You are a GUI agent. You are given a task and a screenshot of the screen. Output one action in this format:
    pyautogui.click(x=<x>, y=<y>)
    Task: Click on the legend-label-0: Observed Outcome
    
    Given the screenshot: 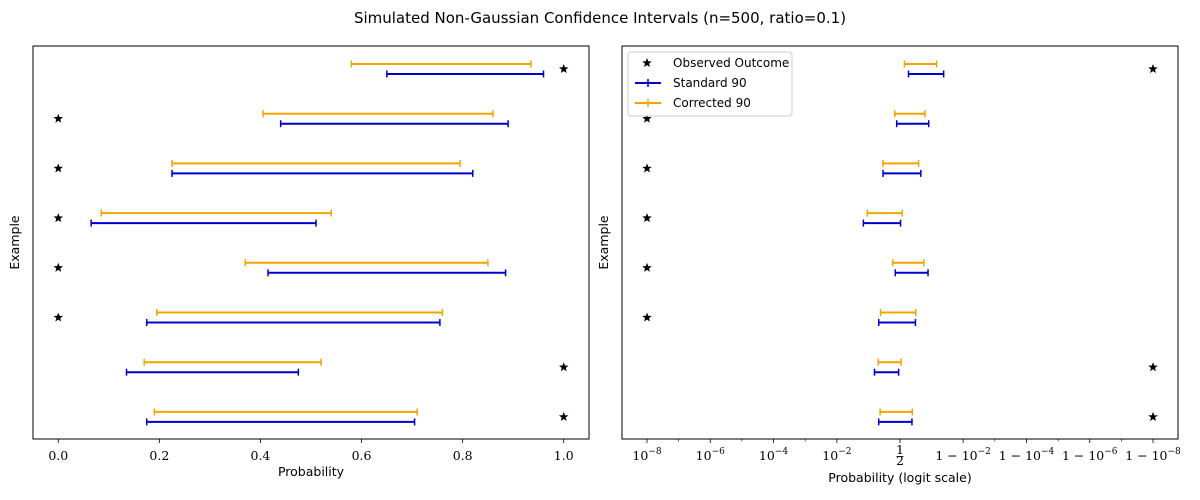 What is the action you would take?
    pyautogui.click(x=731, y=63)
    